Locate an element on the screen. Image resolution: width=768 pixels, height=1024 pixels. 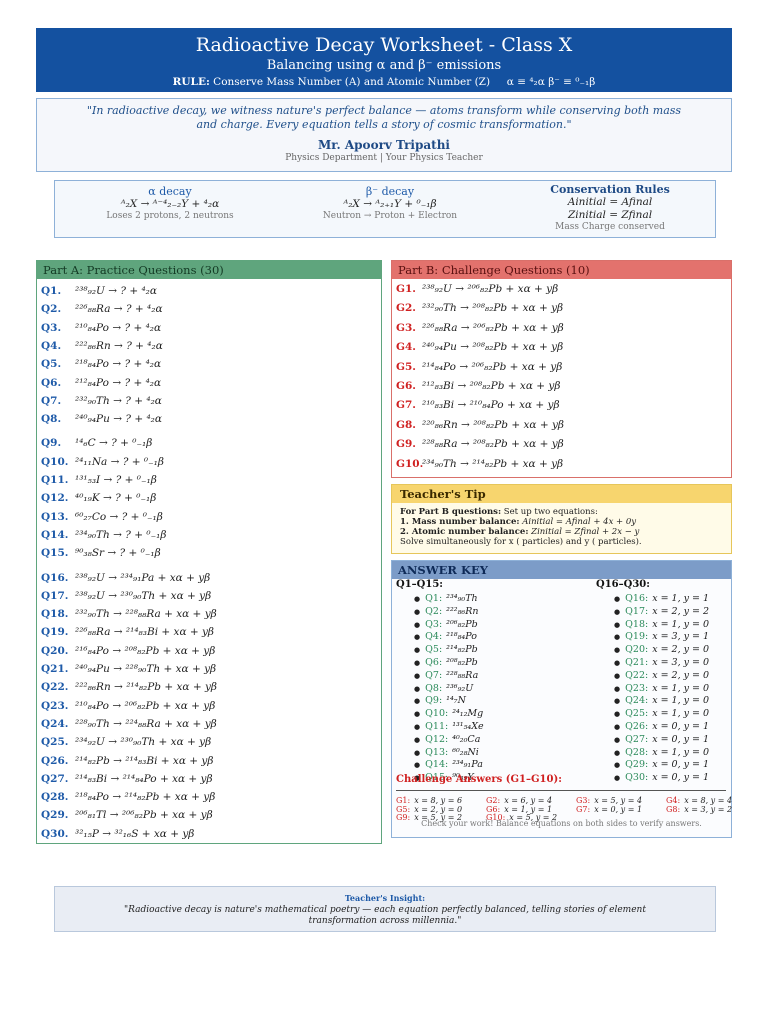
answer-key-title: ANSWER KEY is located at coordinates (561, 570).